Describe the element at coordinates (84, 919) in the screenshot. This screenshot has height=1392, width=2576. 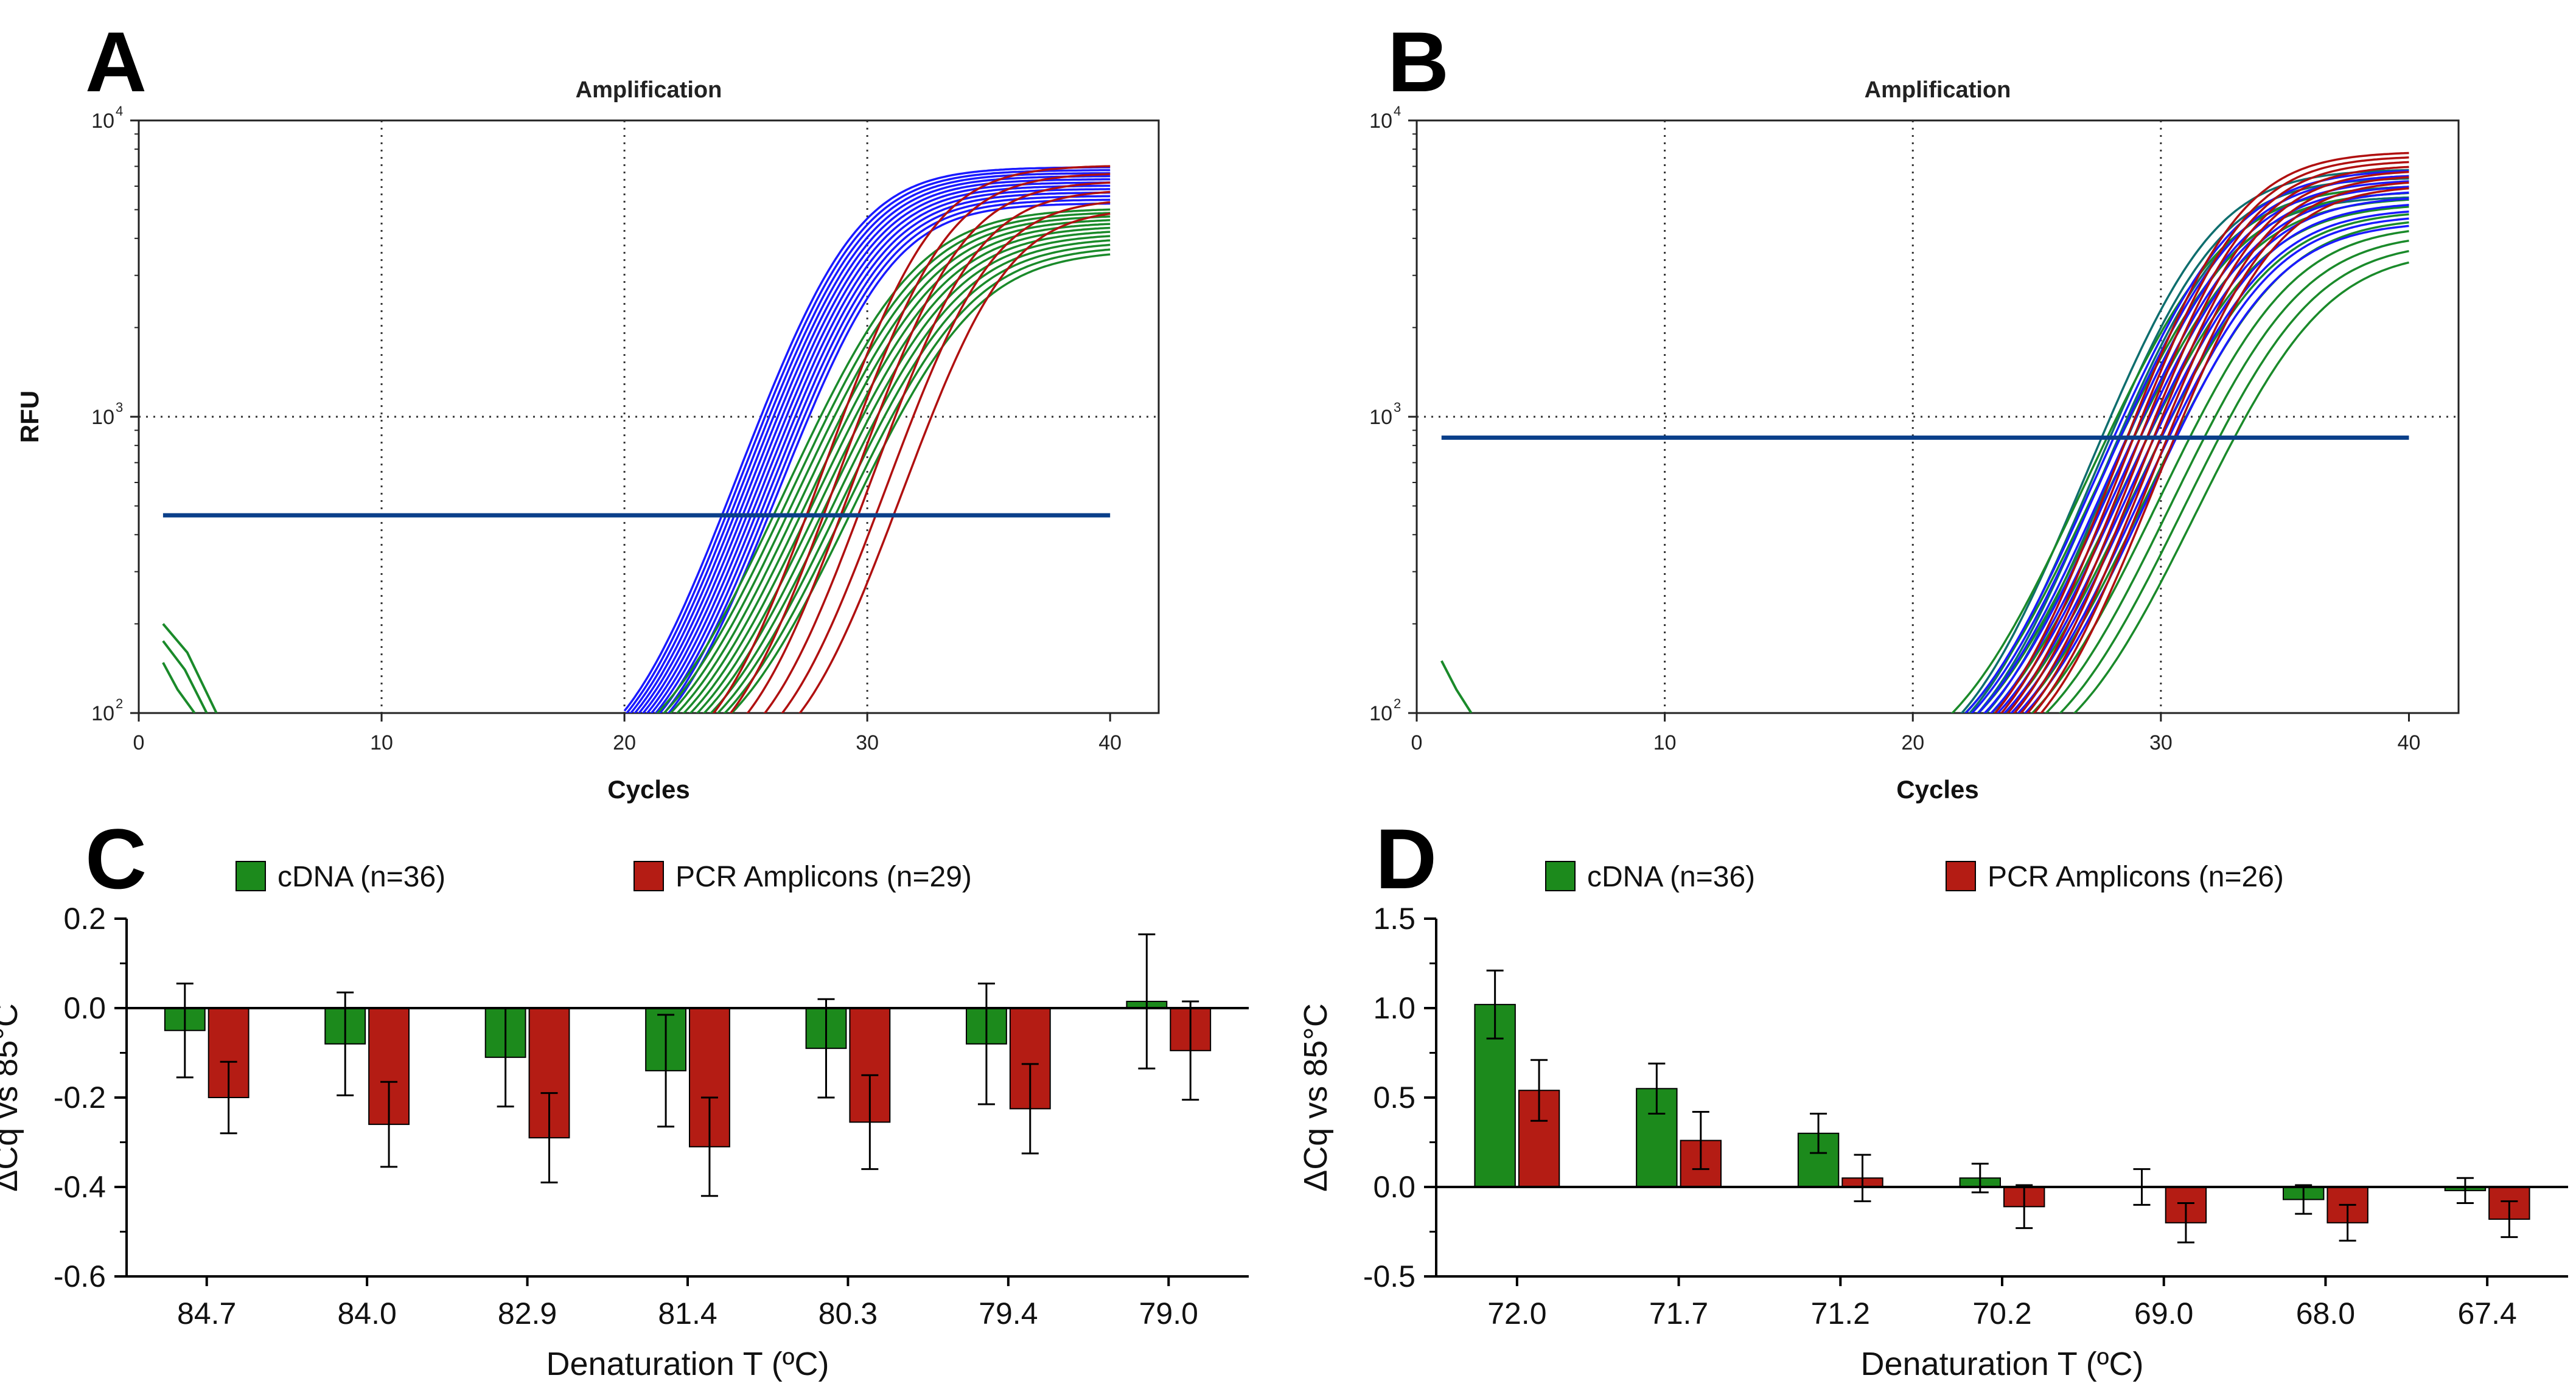
I see `y-tick-label: 0.2` at that location.